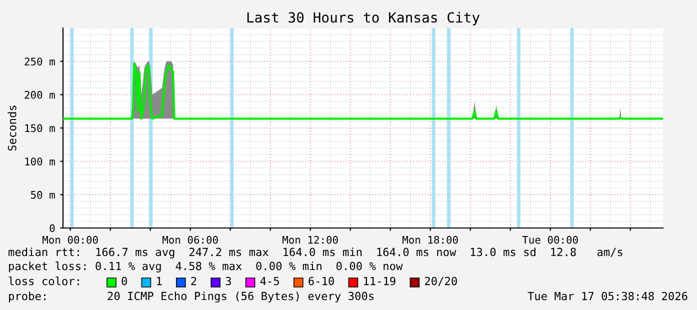  What do you see at coordinates (241, 297) in the screenshot?
I see `text: 20 ICMP Echo Pings (56 Bytes) every 300s` at bounding box center [241, 297].